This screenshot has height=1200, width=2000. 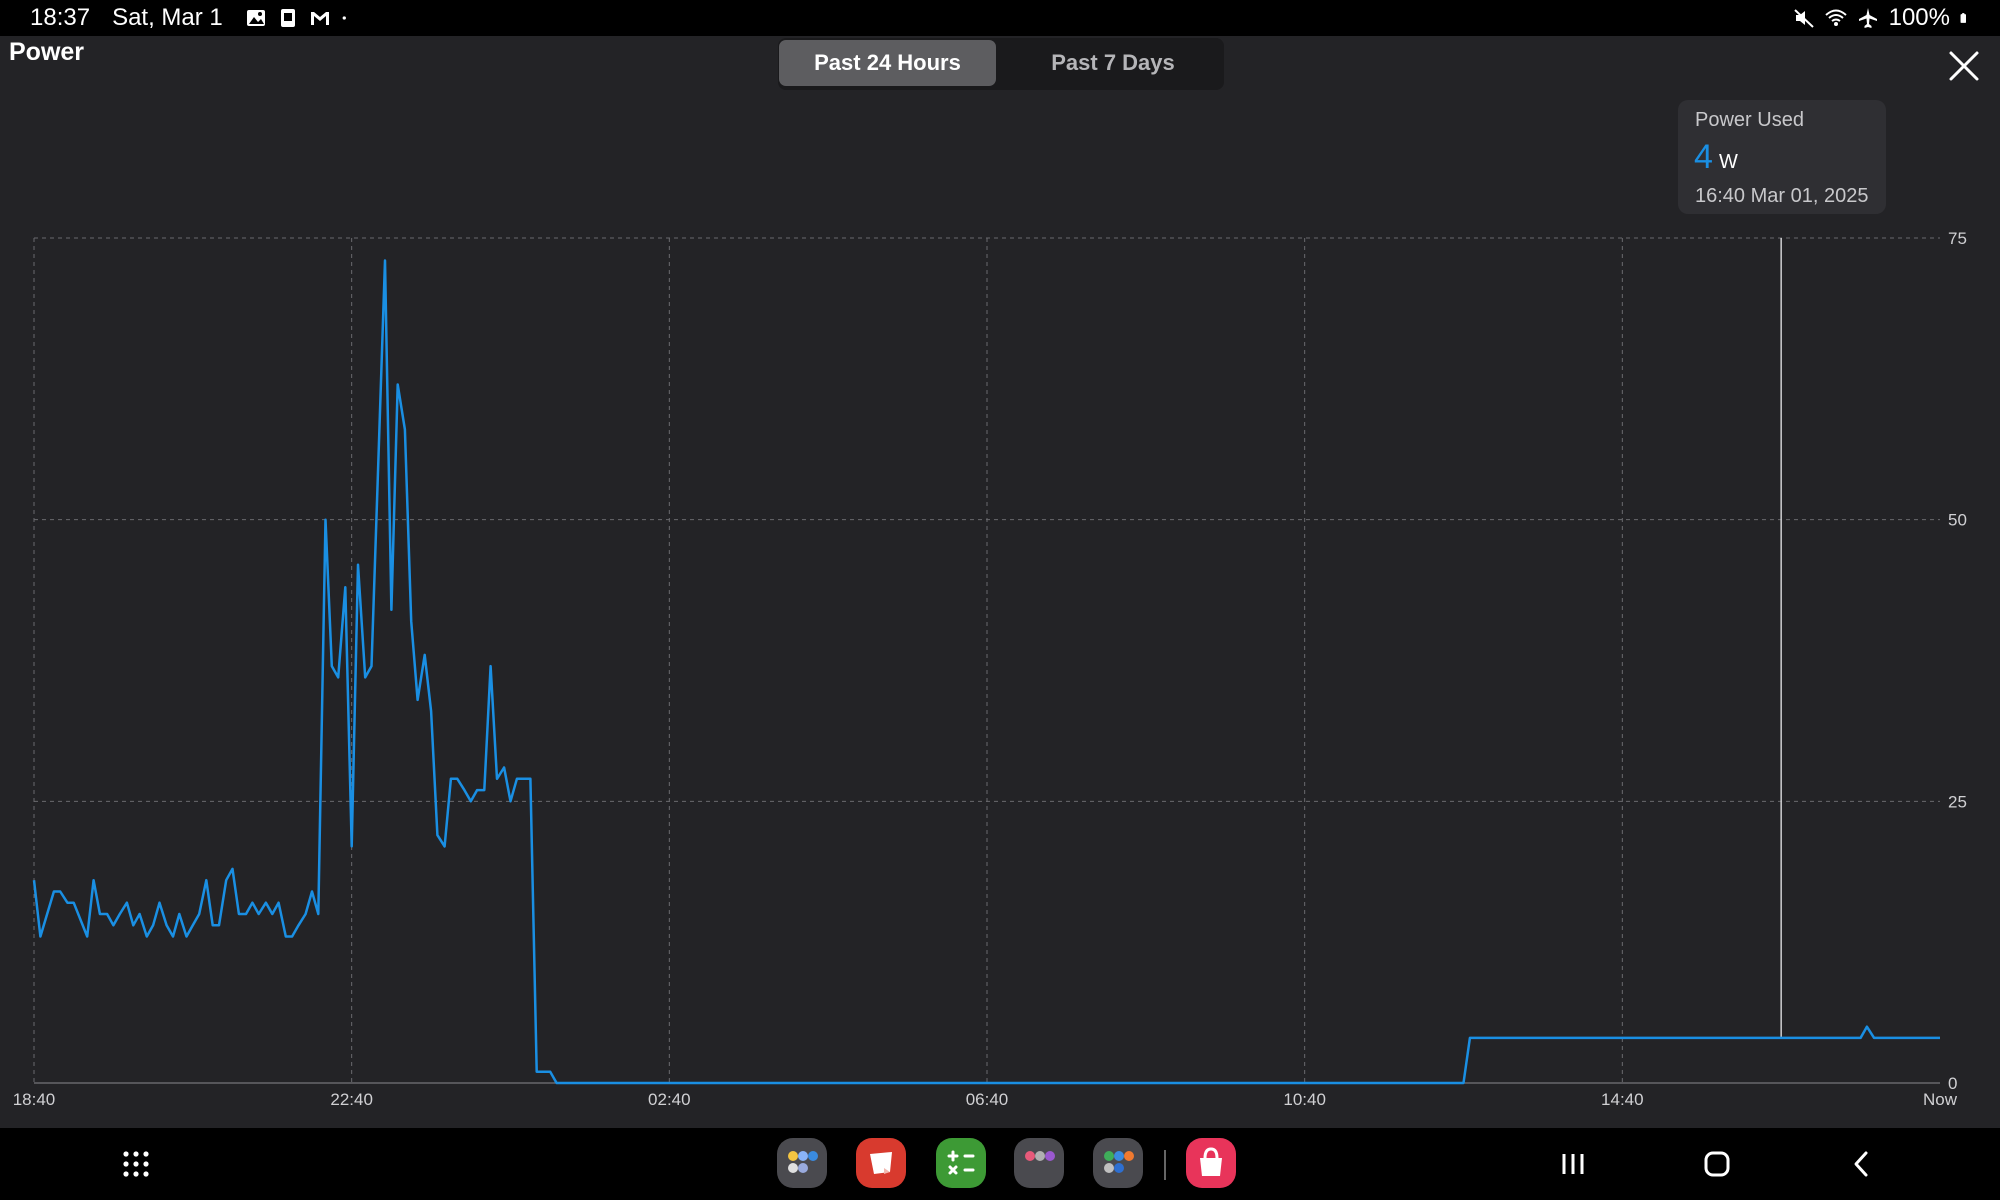 I want to click on tooltip-timestamp: 16:40 Mar 01, 2025, so click(x=1782, y=196).